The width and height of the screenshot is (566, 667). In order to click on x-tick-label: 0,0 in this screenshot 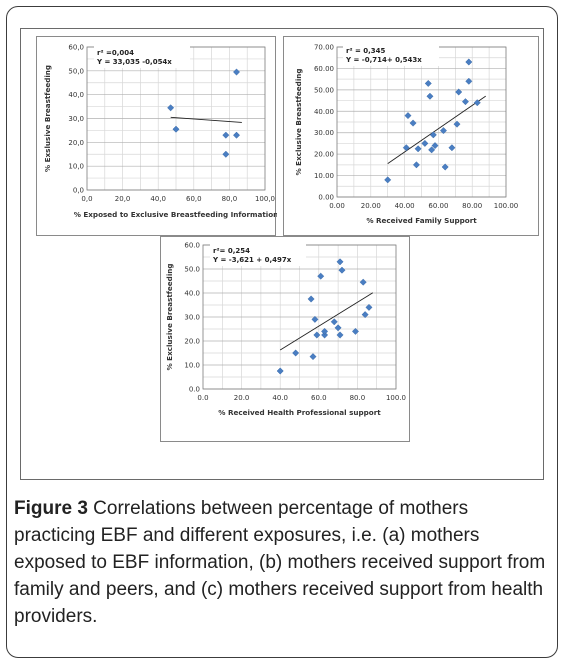, I will do `click(86, 199)`.